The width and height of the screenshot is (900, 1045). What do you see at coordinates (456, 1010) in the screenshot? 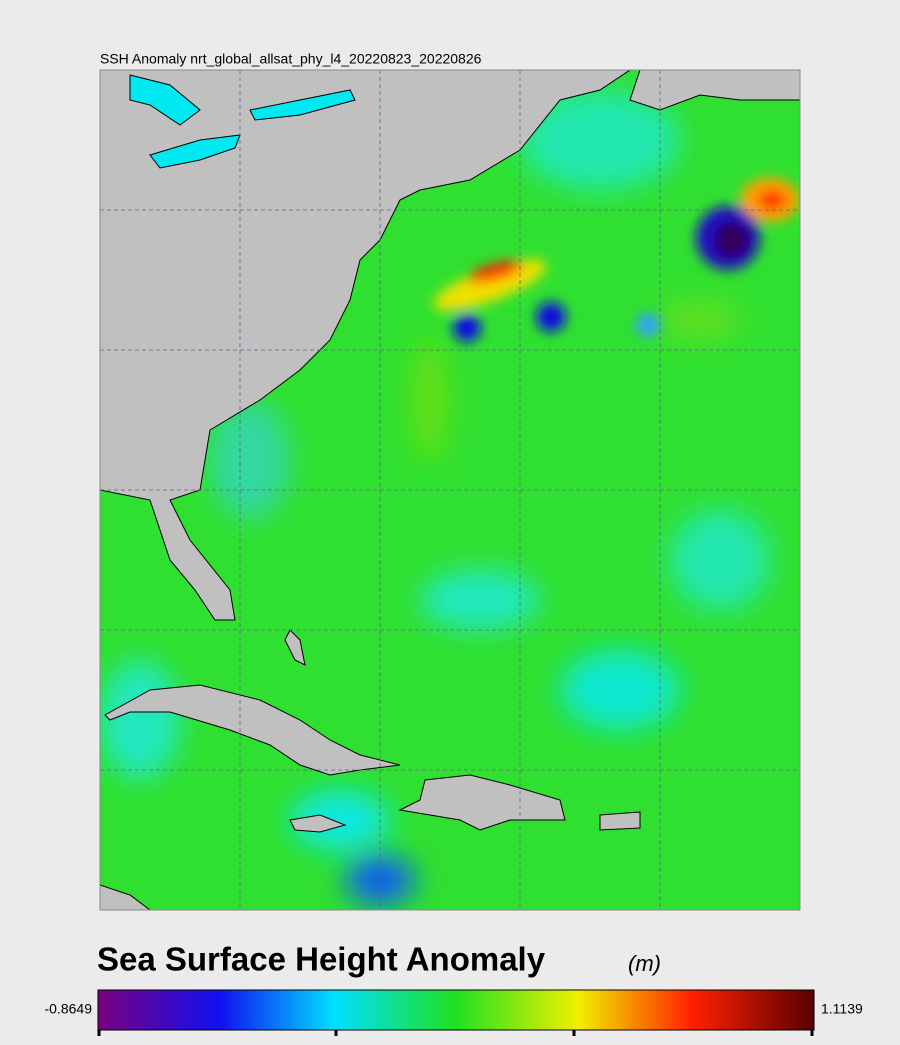
I see `colorbar` at bounding box center [456, 1010].